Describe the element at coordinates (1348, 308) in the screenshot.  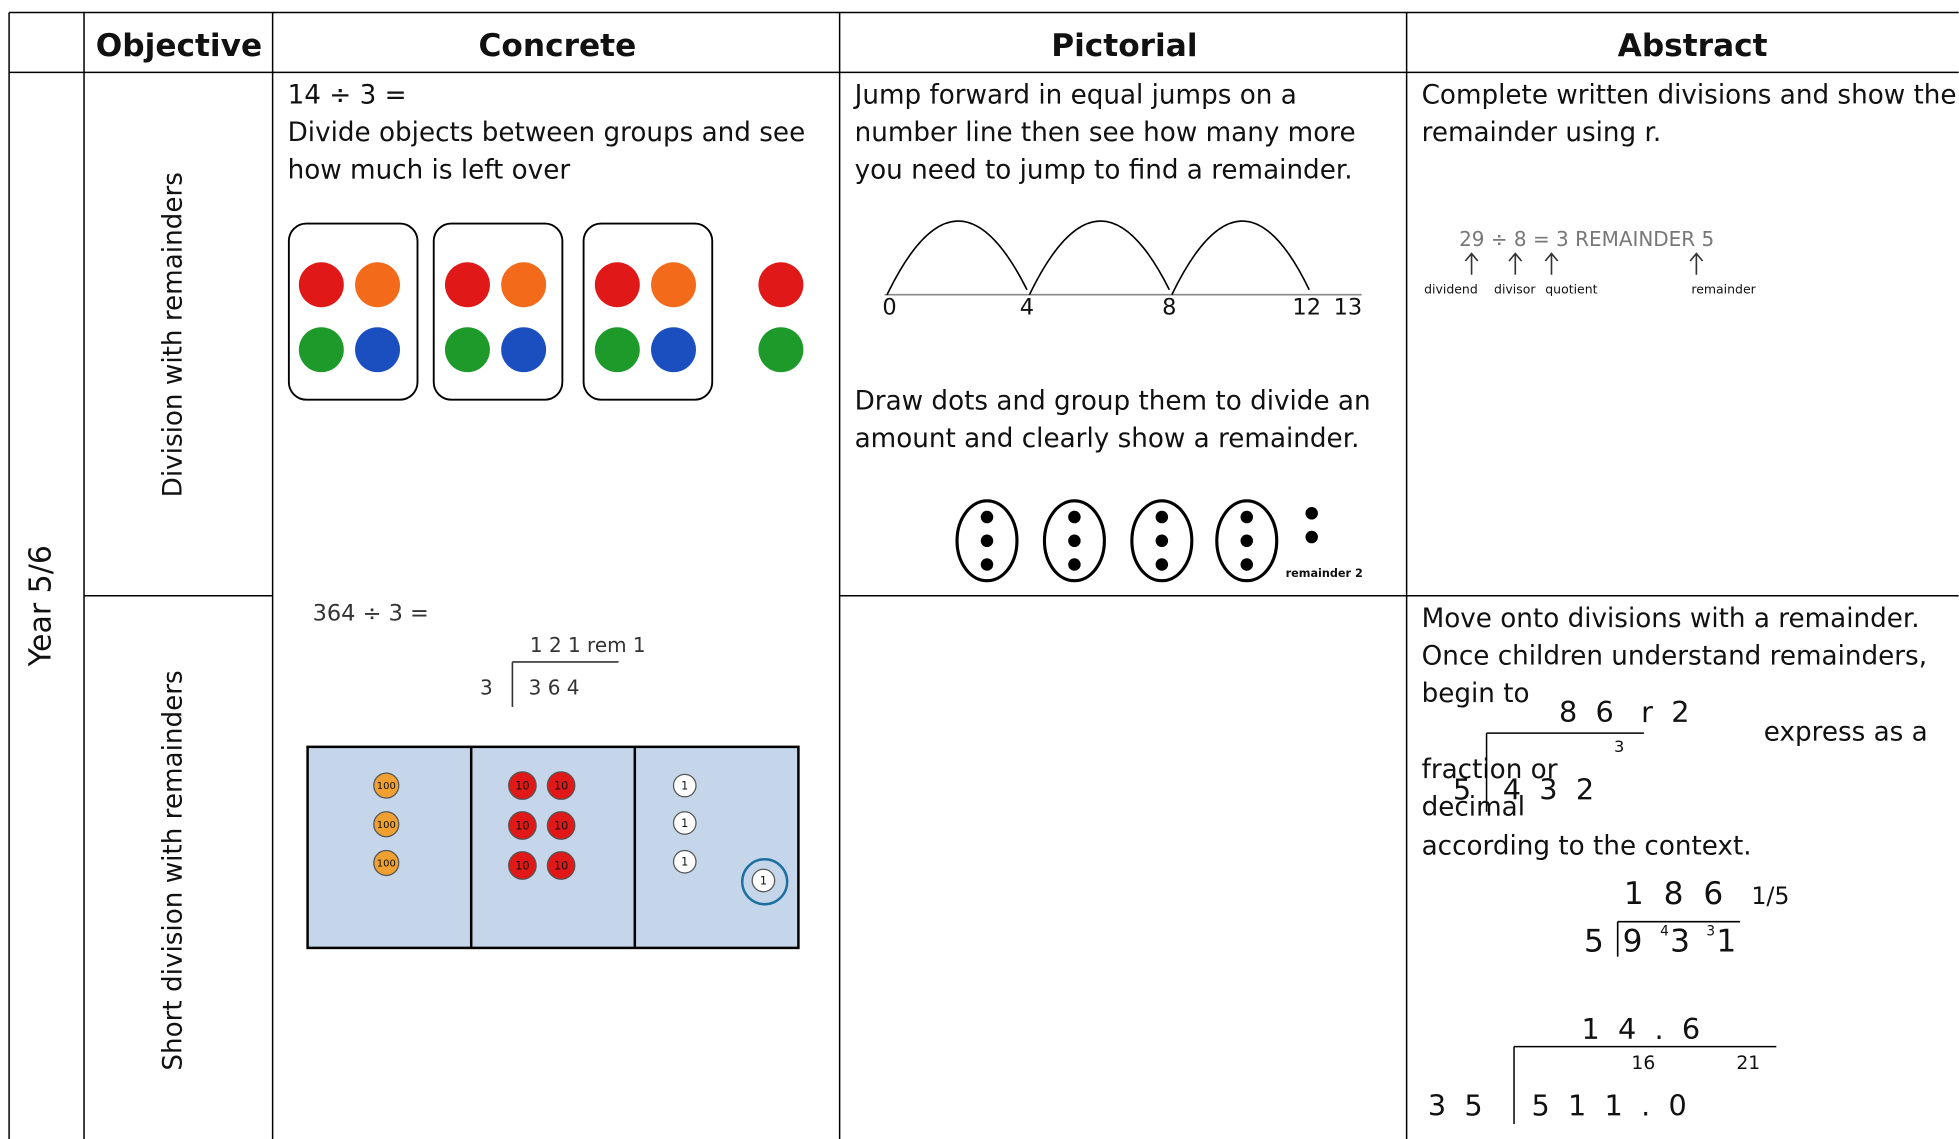
I see `number-label: 13` at that location.